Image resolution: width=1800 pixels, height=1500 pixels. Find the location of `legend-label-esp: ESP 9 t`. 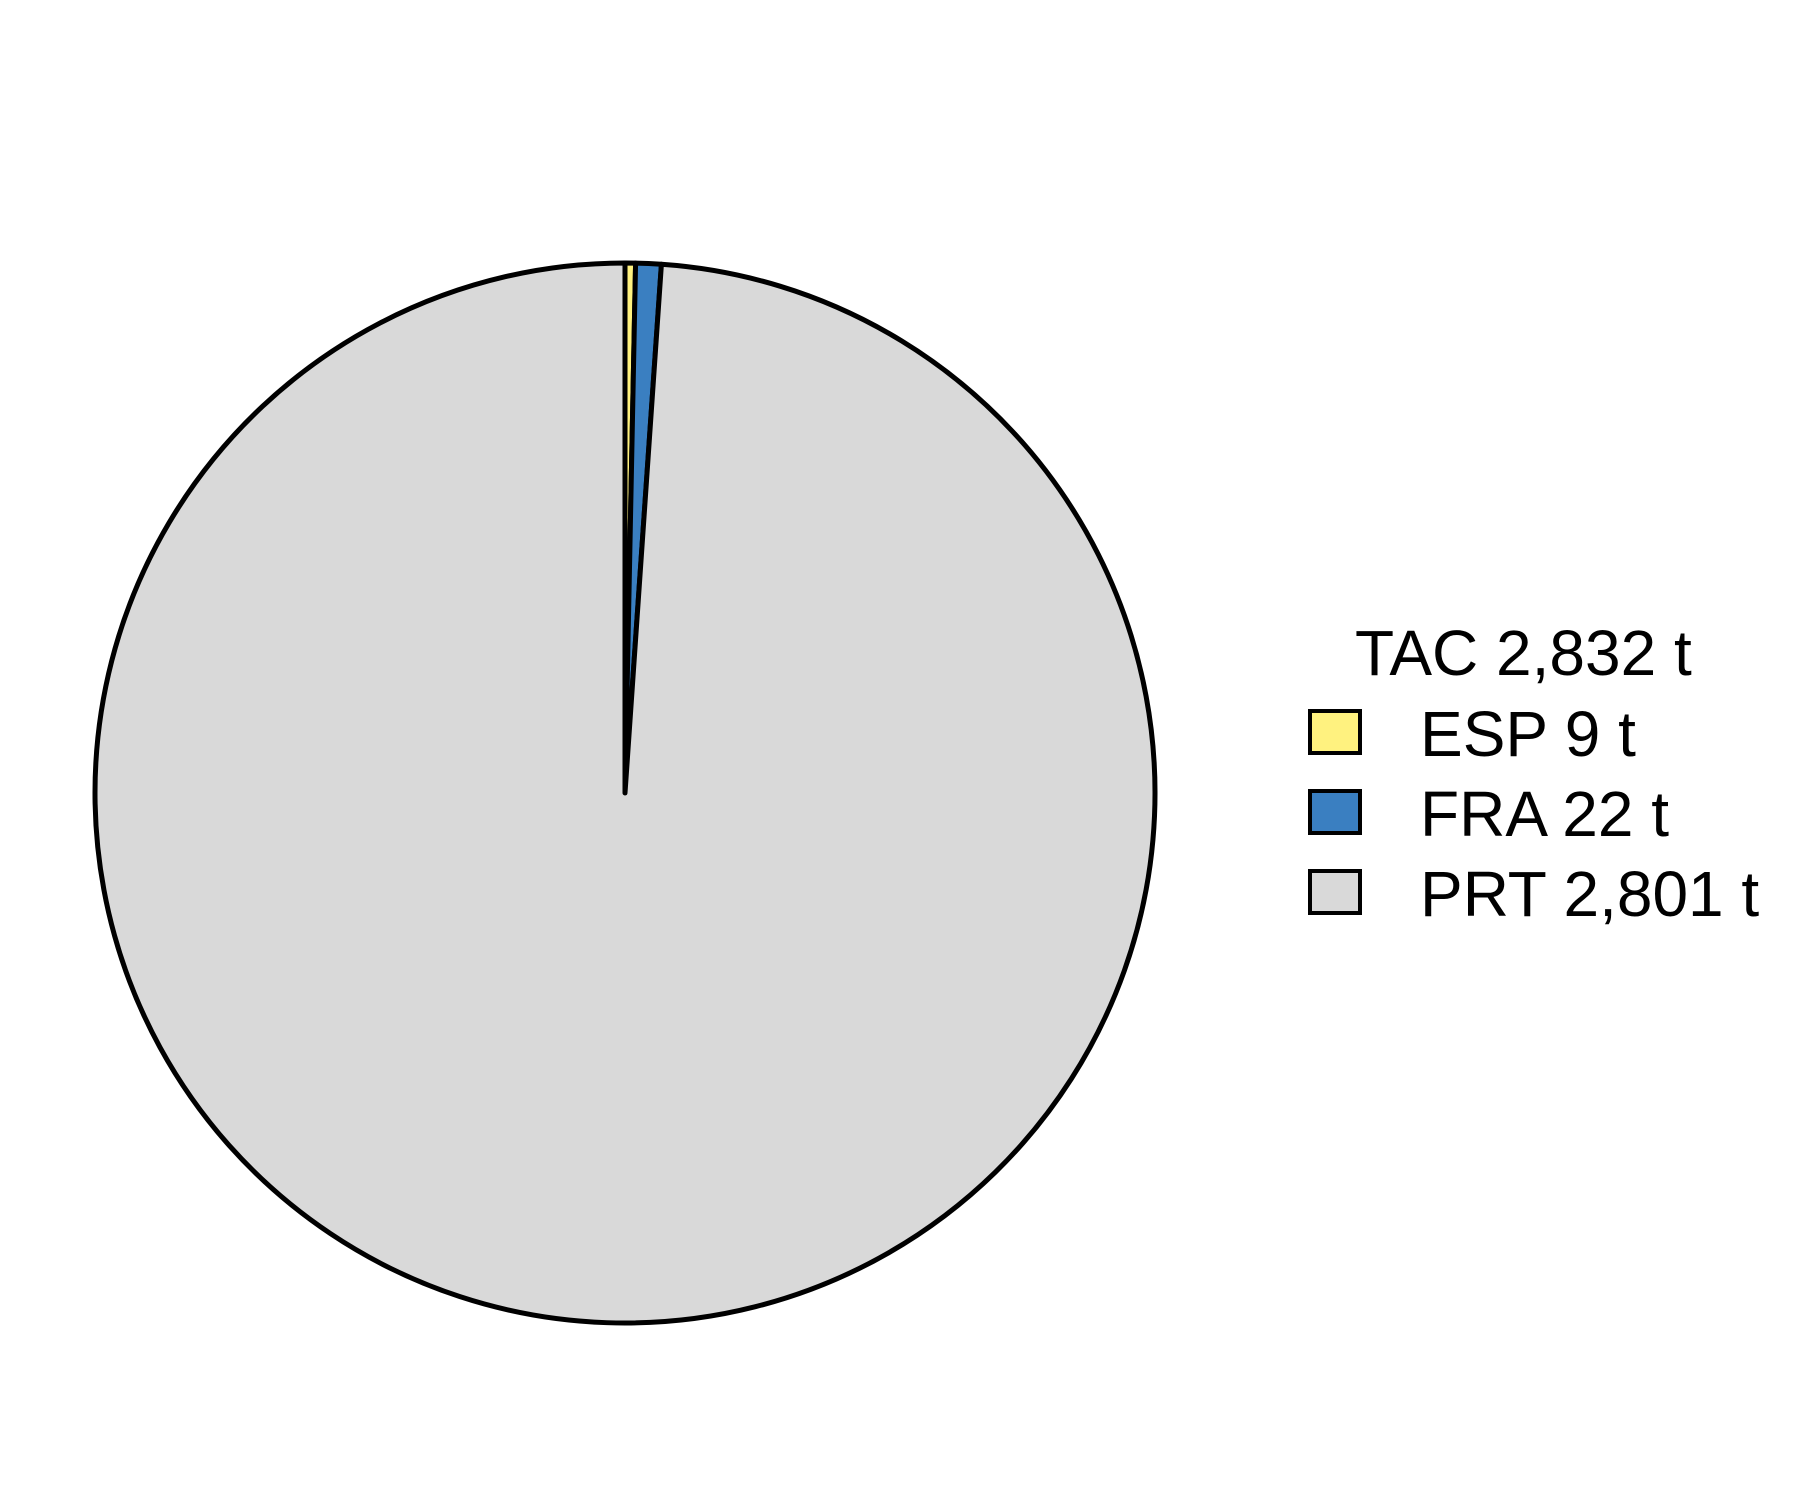

legend-label-esp: ESP 9 t is located at coordinates (1528, 734).